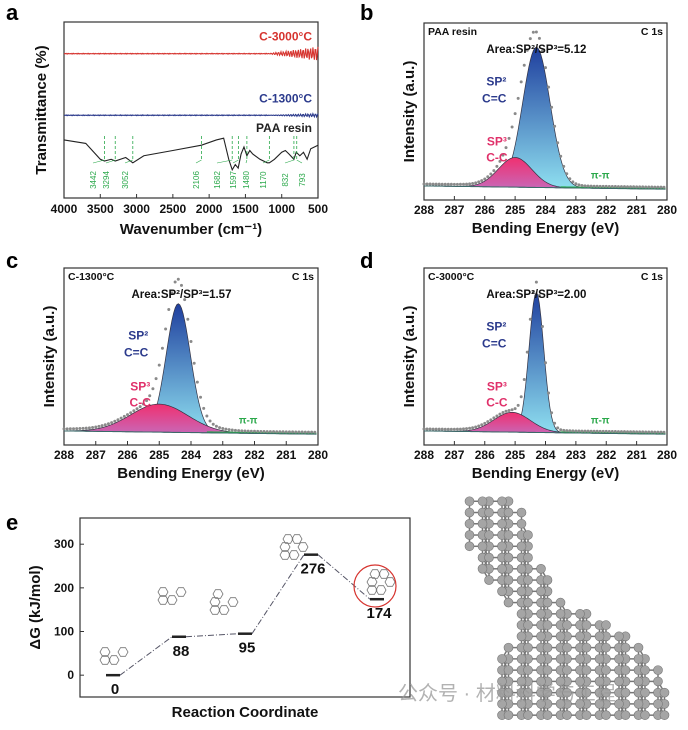 This screenshot has width=688, height=730. I want to click on x-tick-label: 288, so click(424, 210).